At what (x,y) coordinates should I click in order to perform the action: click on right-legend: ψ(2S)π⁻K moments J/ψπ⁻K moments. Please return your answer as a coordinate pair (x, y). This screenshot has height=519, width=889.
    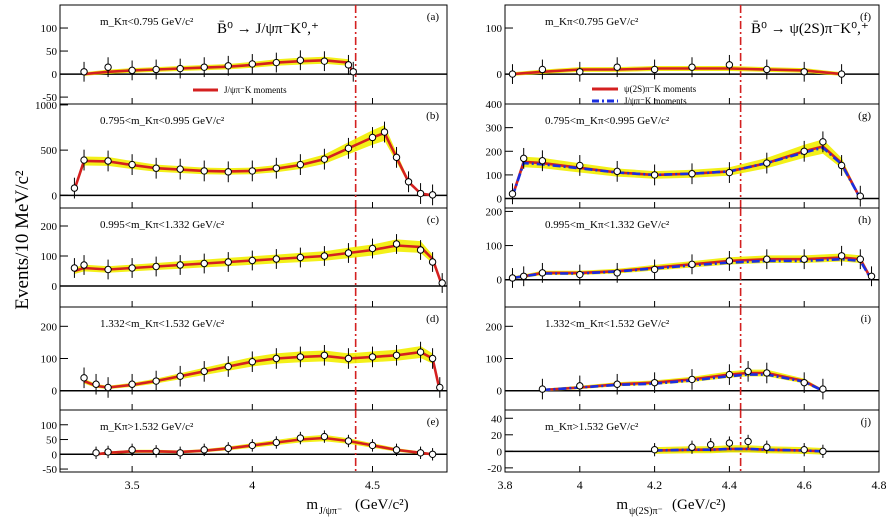
    Looking at the image, I should click on (644, 95).